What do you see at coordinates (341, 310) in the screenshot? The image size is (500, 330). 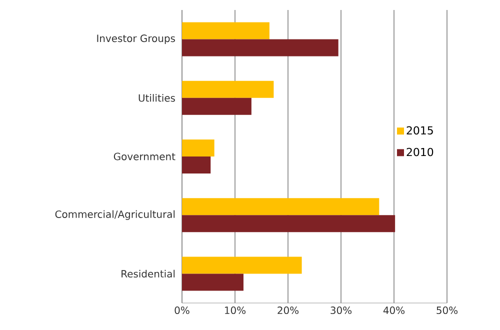 I see `x-tick-label: 30%` at bounding box center [341, 310].